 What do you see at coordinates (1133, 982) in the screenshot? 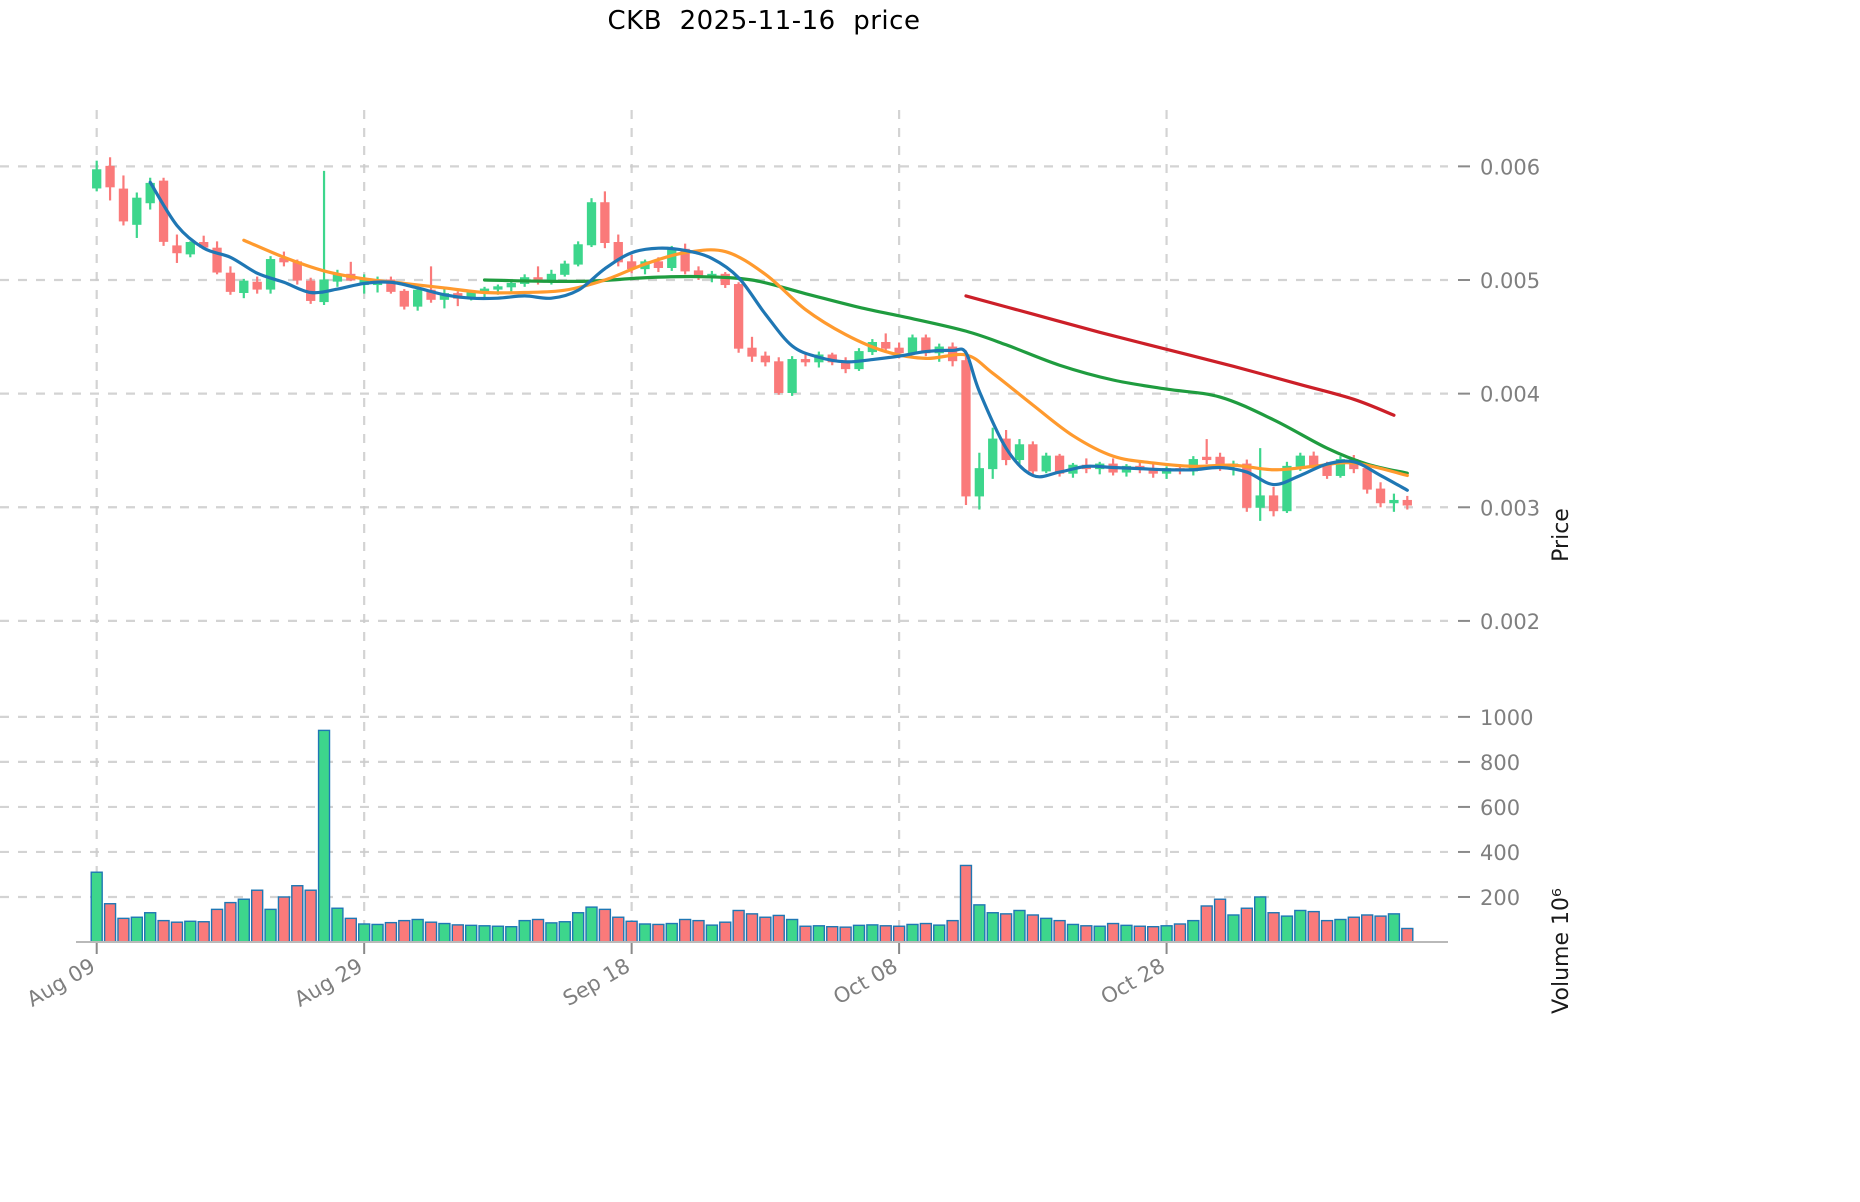
I see `xtick-label-oct-28: Oct 28` at bounding box center [1133, 982].